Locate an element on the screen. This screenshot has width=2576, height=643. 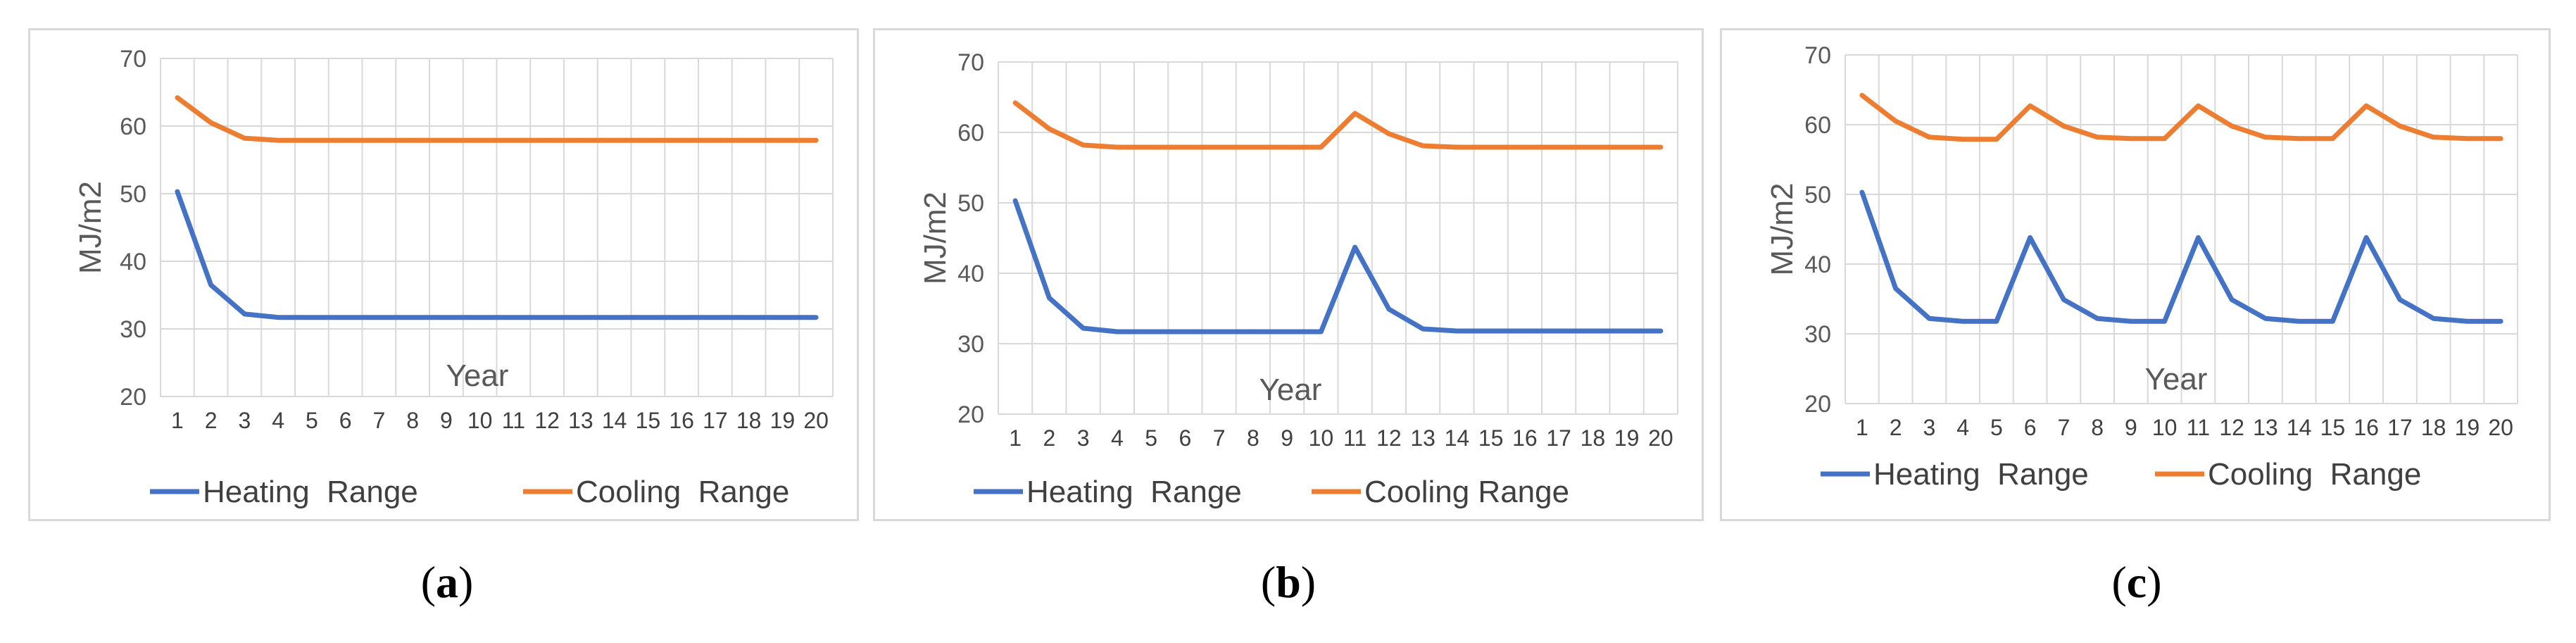
caption-c: (c) is located at coordinates (2136, 582).